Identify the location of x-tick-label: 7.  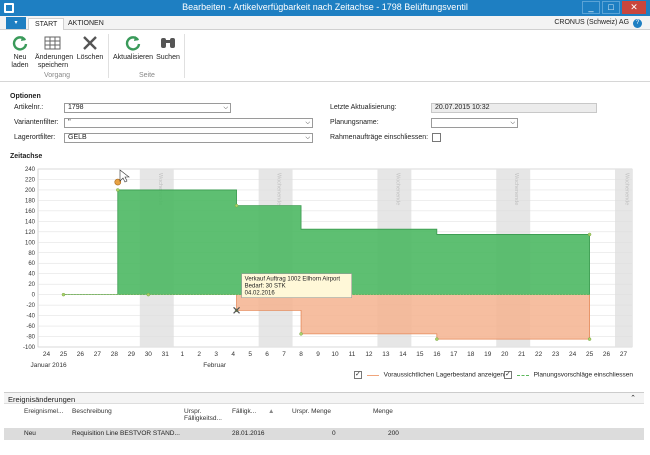
(284, 354).